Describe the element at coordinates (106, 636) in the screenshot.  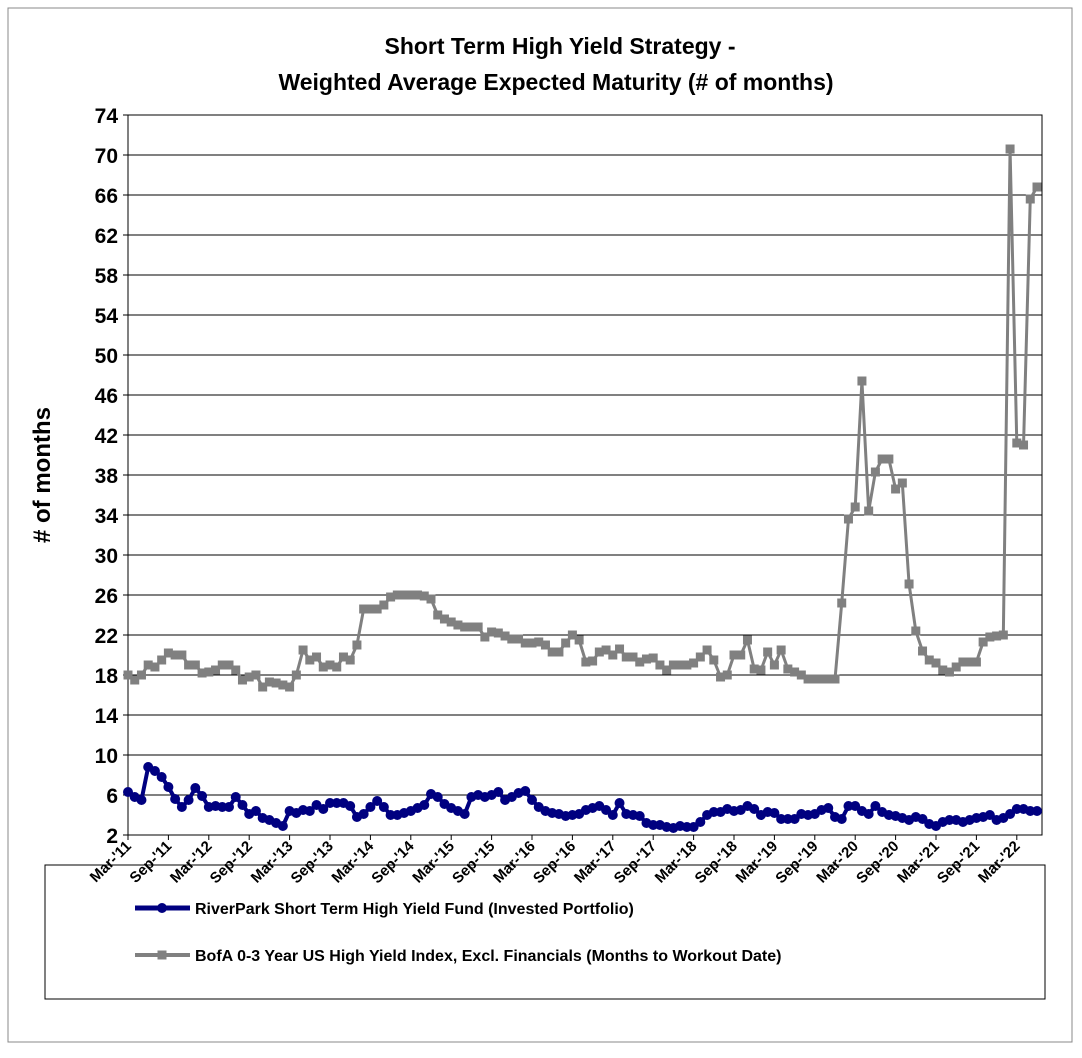
I see `y-tick-label: 22` at that location.